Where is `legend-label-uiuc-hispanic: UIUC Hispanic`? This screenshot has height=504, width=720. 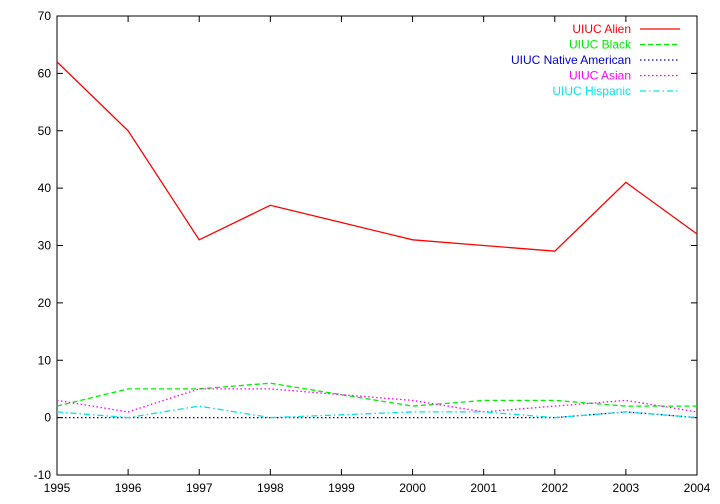 legend-label-uiuc-hispanic: UIUC Hispanic is located at coordinates (591, 91).